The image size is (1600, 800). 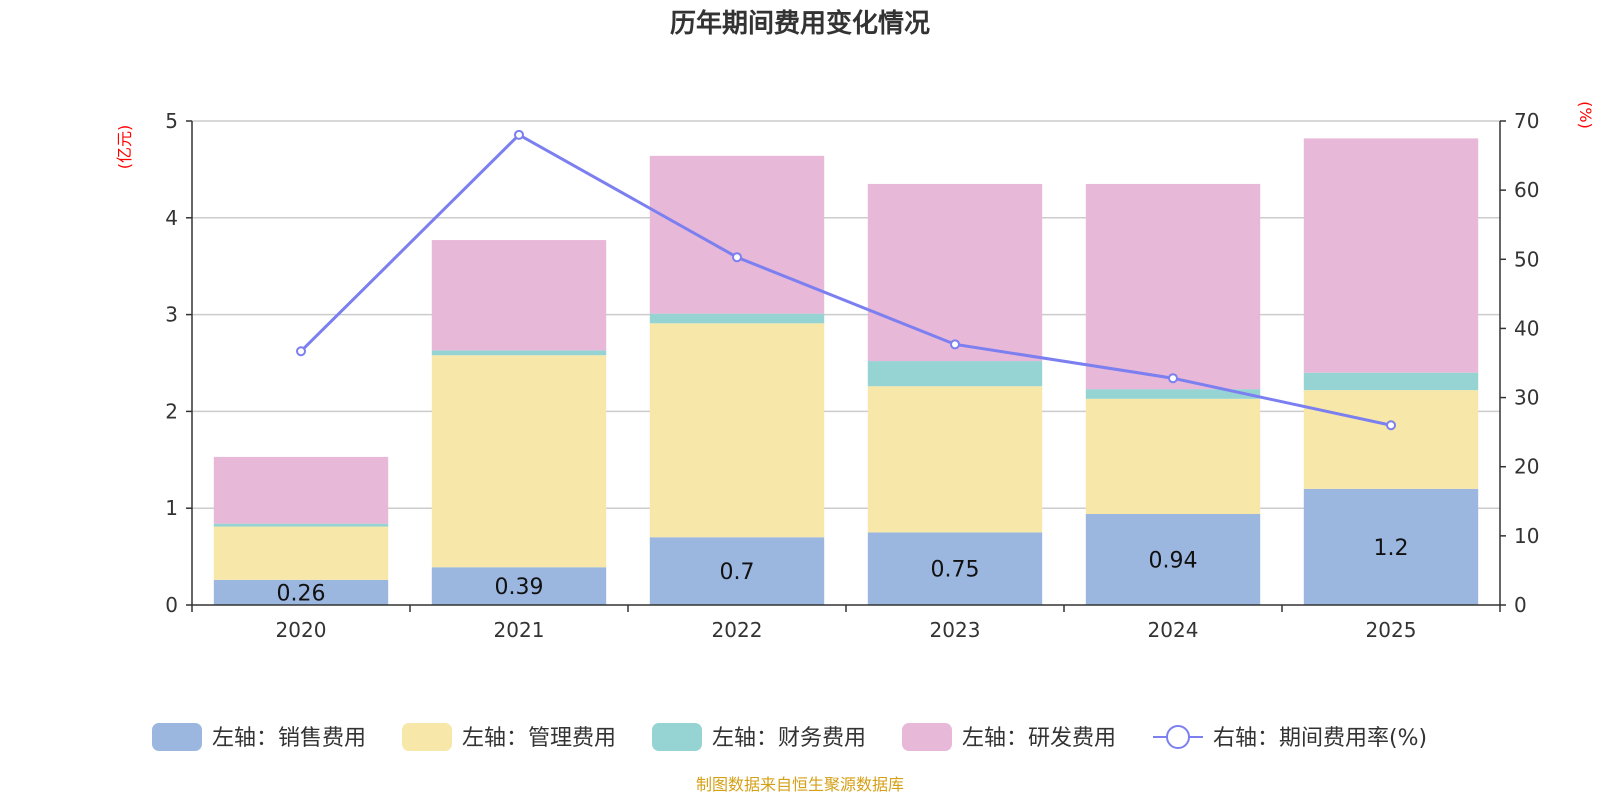 I want to click on x-axis-tick-label: 2022, so click(x=737, y=630).